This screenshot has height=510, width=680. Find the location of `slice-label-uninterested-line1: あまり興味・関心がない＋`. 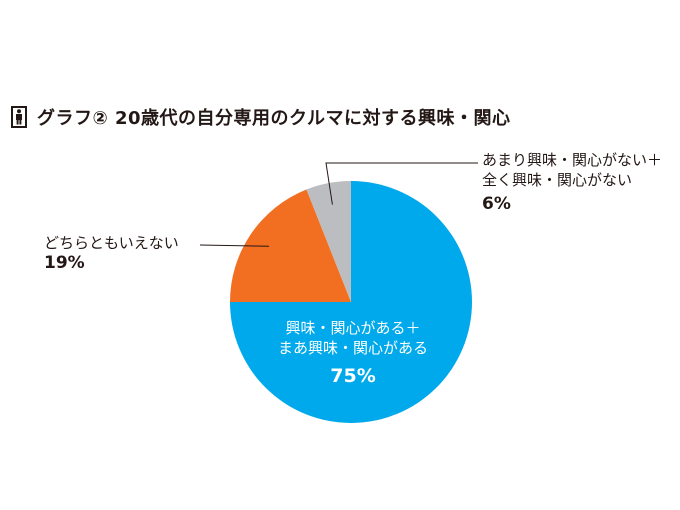

slice-label-uninterested-line1: あまり興味・関心がない＋ is located at coordinates (572, 160).